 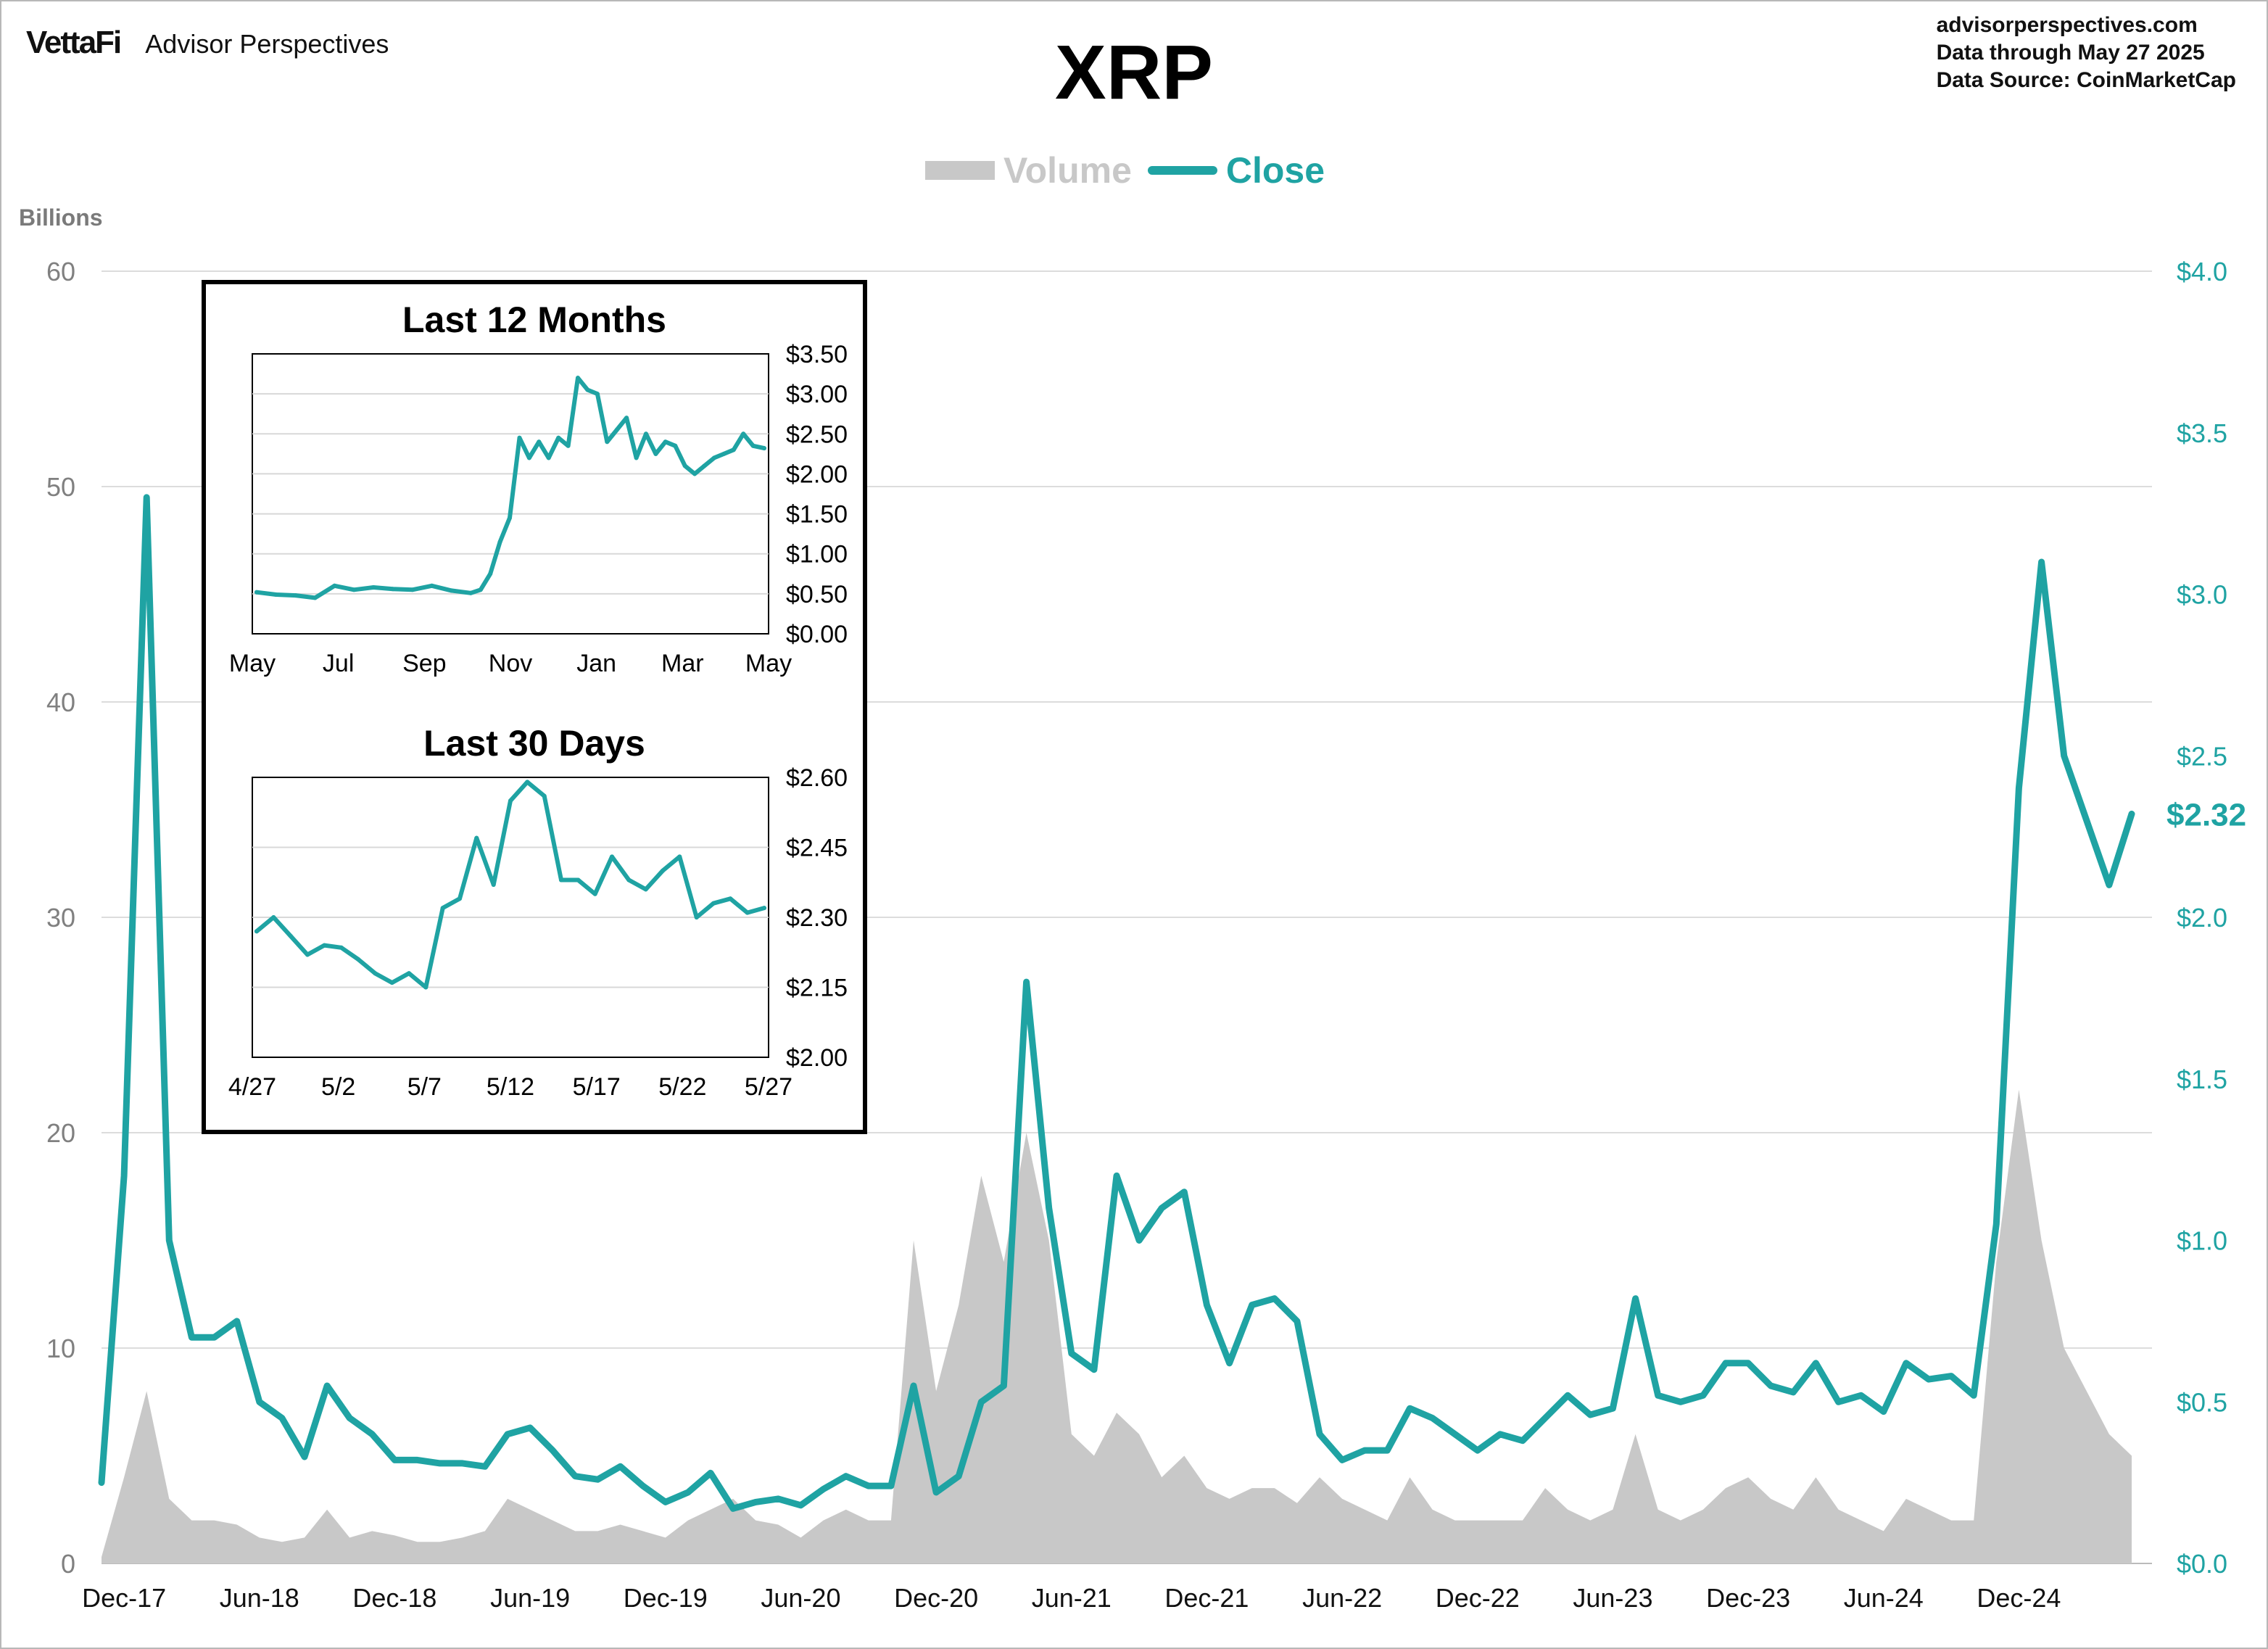 What do you see at coordinates (2202, 756) in the screenshot?
I see `right-tick-label: $2.5` at bounding box center [2202, 756].